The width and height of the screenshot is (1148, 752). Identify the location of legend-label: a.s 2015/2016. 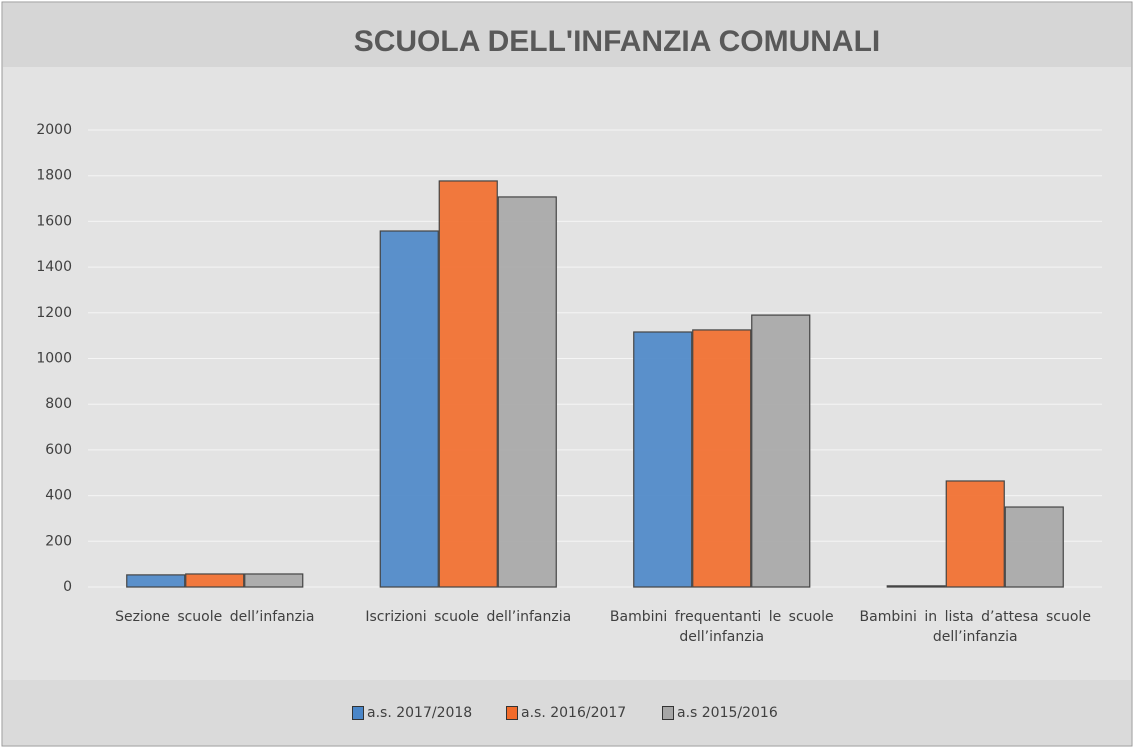
(727, 713).